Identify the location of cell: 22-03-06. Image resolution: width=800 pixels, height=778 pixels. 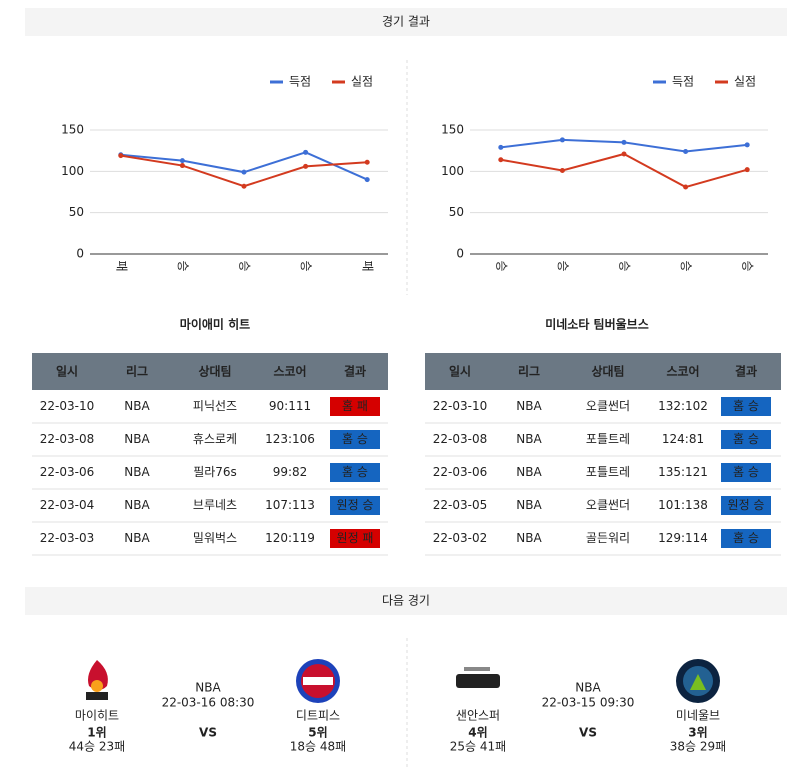
(67, 472).